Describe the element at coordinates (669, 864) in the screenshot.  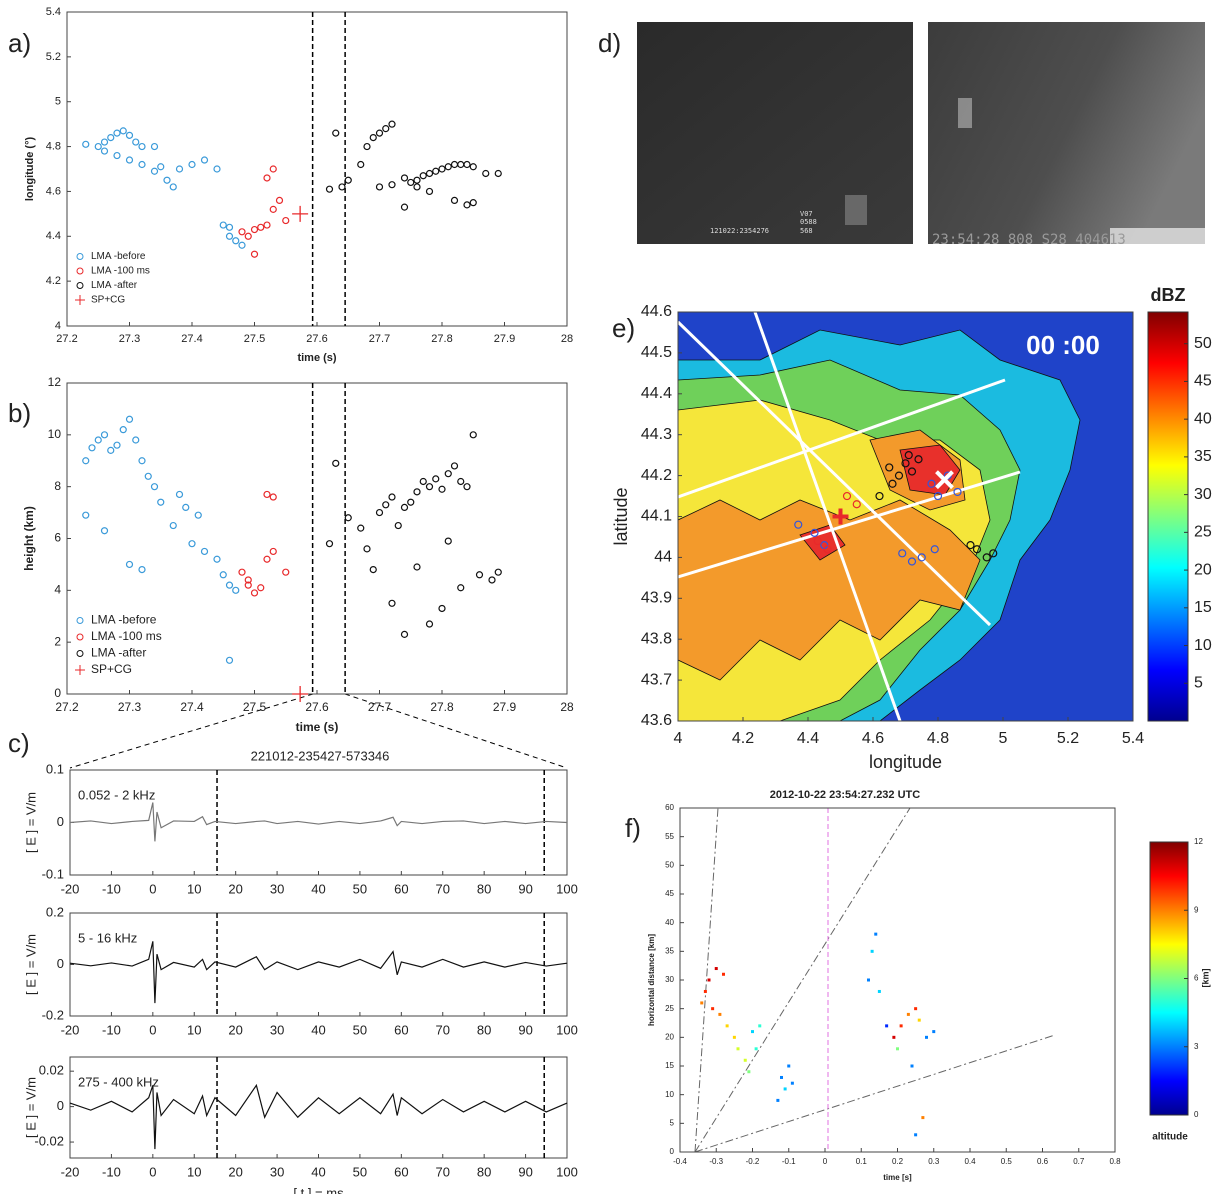
I see `y-tick-label: 50` at that location.